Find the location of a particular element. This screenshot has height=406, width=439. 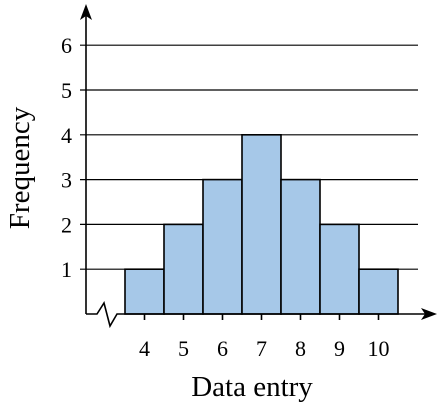

y-tick-label: 1 is located at coordinates (66, 269).